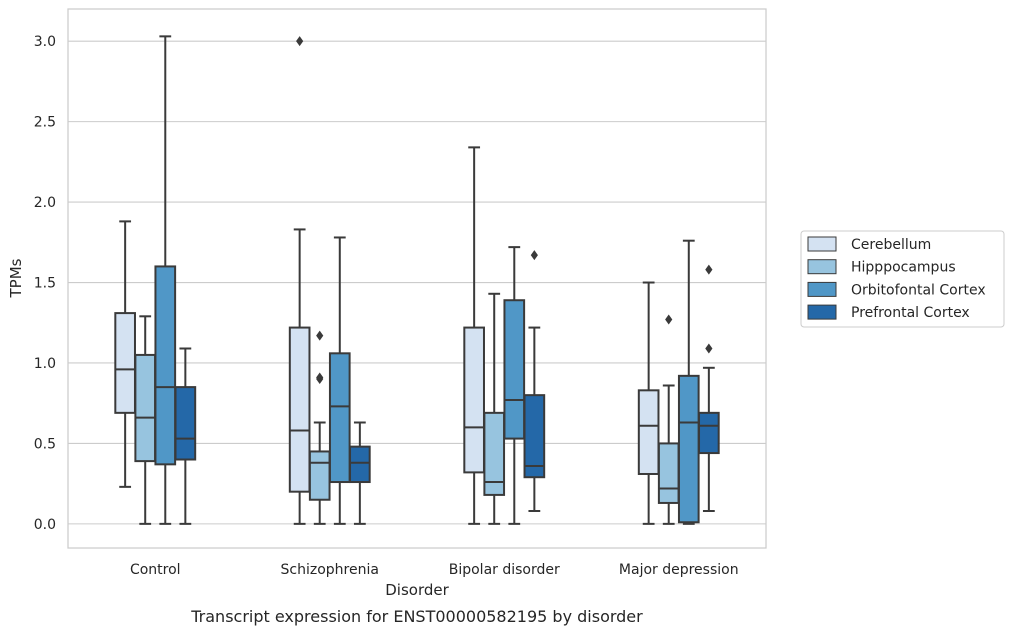 The width and height of the screenshot is (1014, 634). What do you see at coordinates (45, 525) in the screenshot?
I see `y-tick-label: 0.0` at bounding box center [45, 525].